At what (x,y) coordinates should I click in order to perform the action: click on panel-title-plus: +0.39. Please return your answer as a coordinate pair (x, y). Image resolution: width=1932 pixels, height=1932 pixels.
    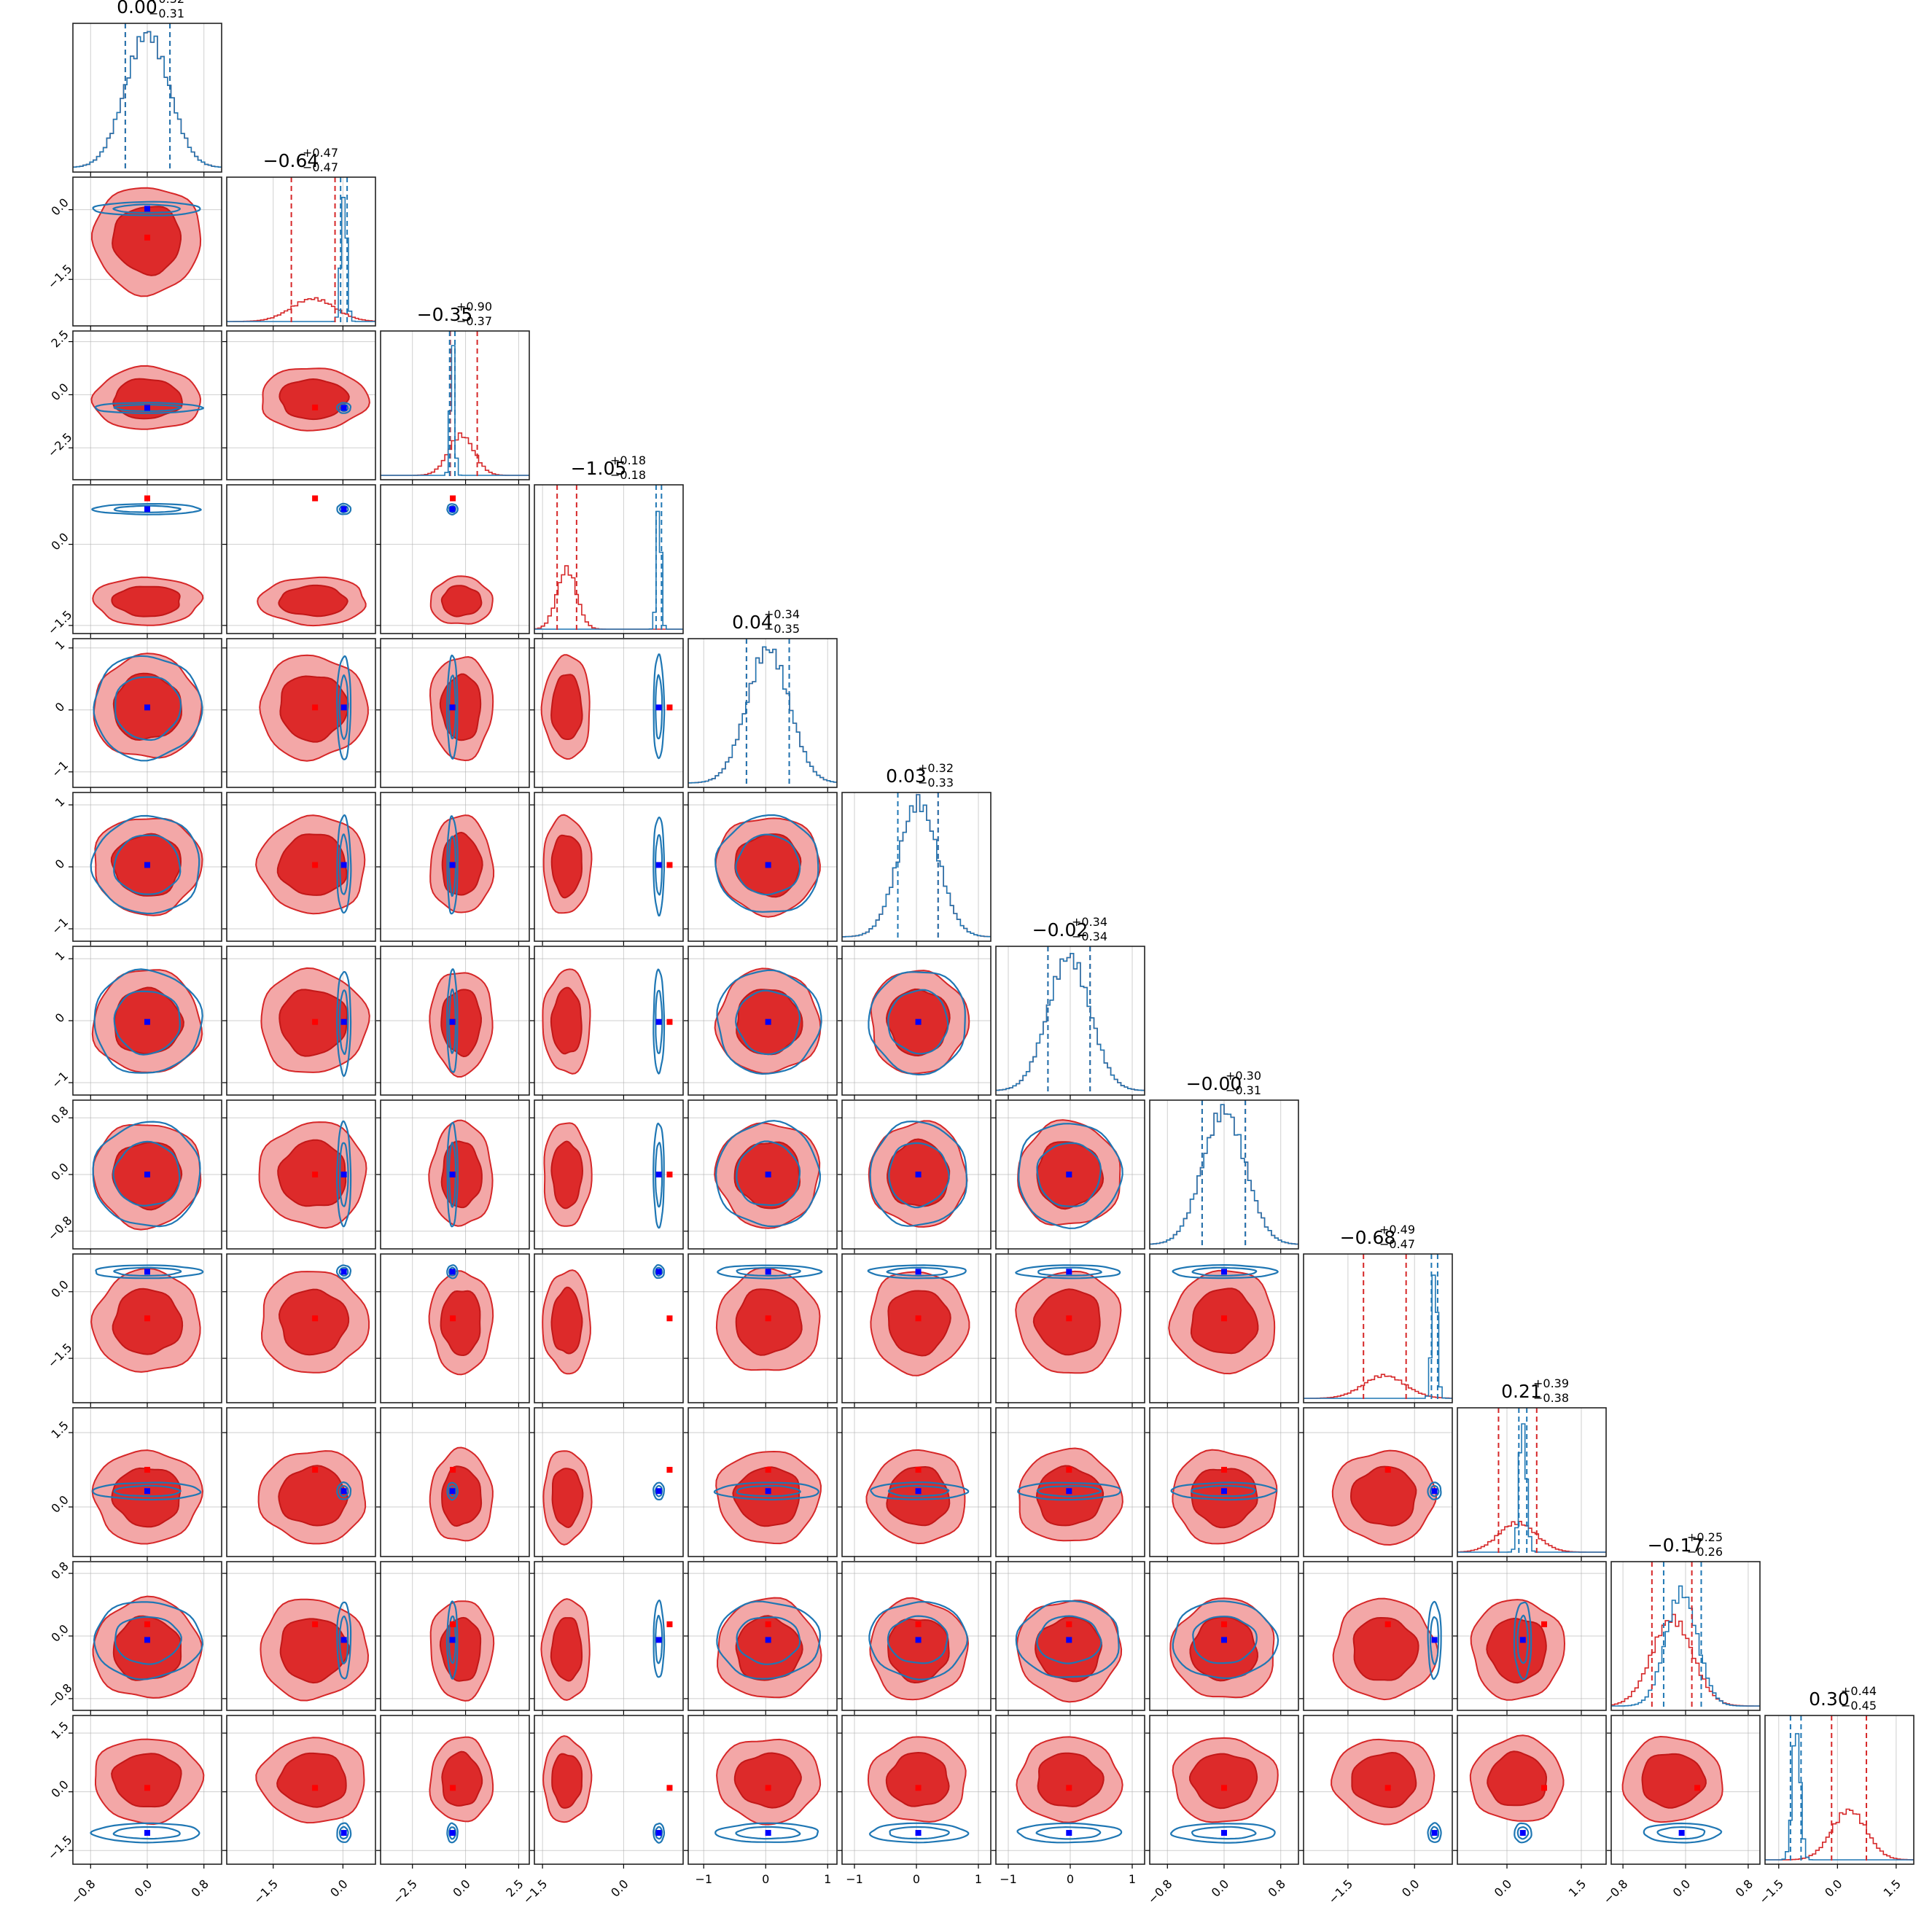
    Looking at the image, I should click on (1551, 1383).